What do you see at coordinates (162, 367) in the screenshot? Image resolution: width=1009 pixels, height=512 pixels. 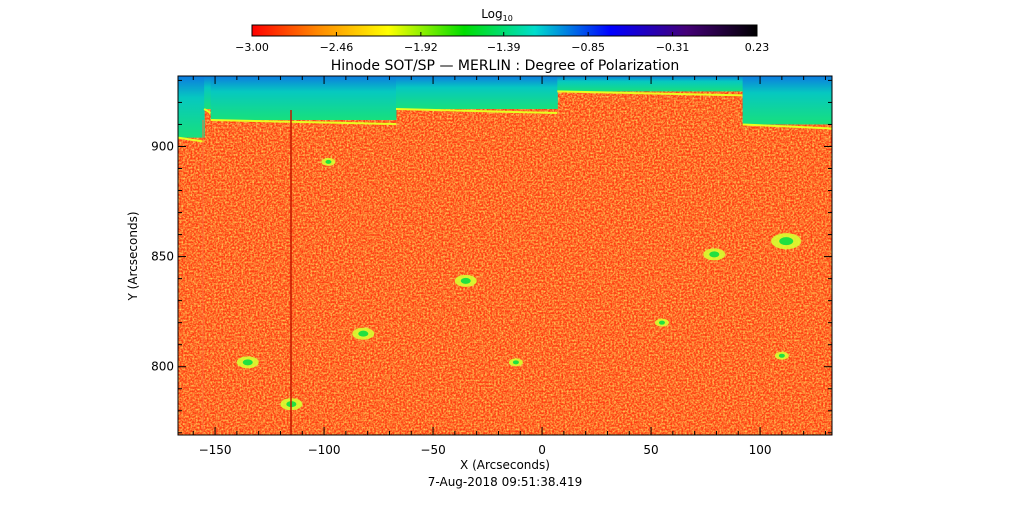 I see `y-tick-label: 800` at bounding box center [162, 367].